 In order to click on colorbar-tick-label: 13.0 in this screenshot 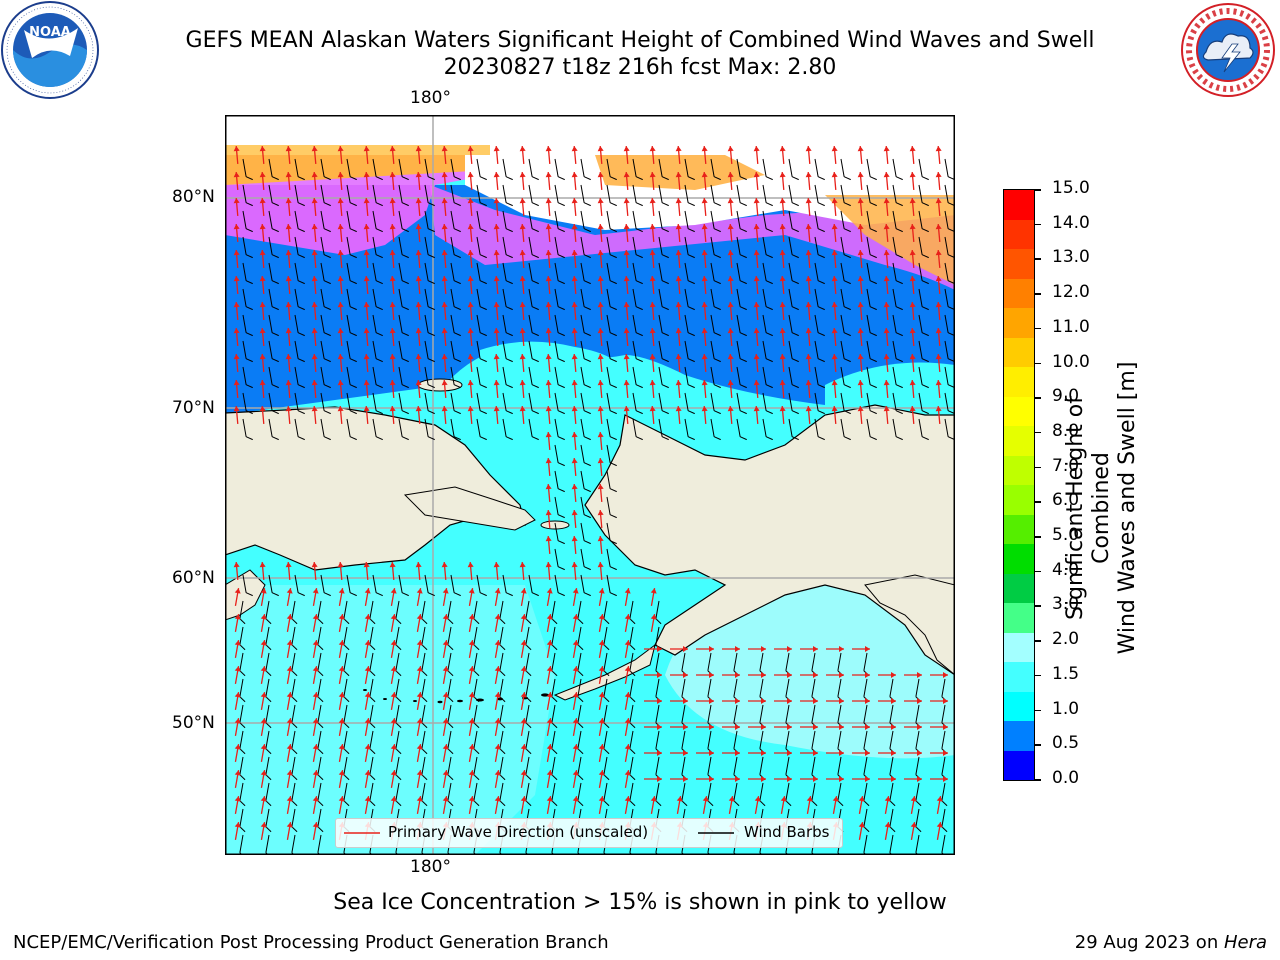, I will do `click(1071, 257)`.